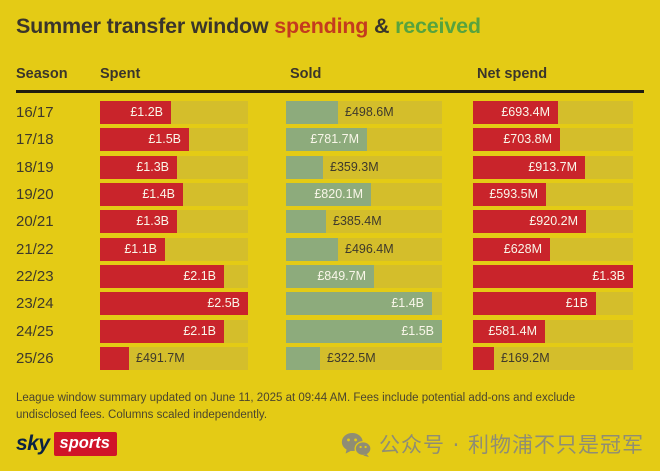 This screenshot has width=660, height=471. What do you see at coordinates (193, 358) in the screenshot?
I see `spent-cell: £491.7M` at bounding box center [193, 358].